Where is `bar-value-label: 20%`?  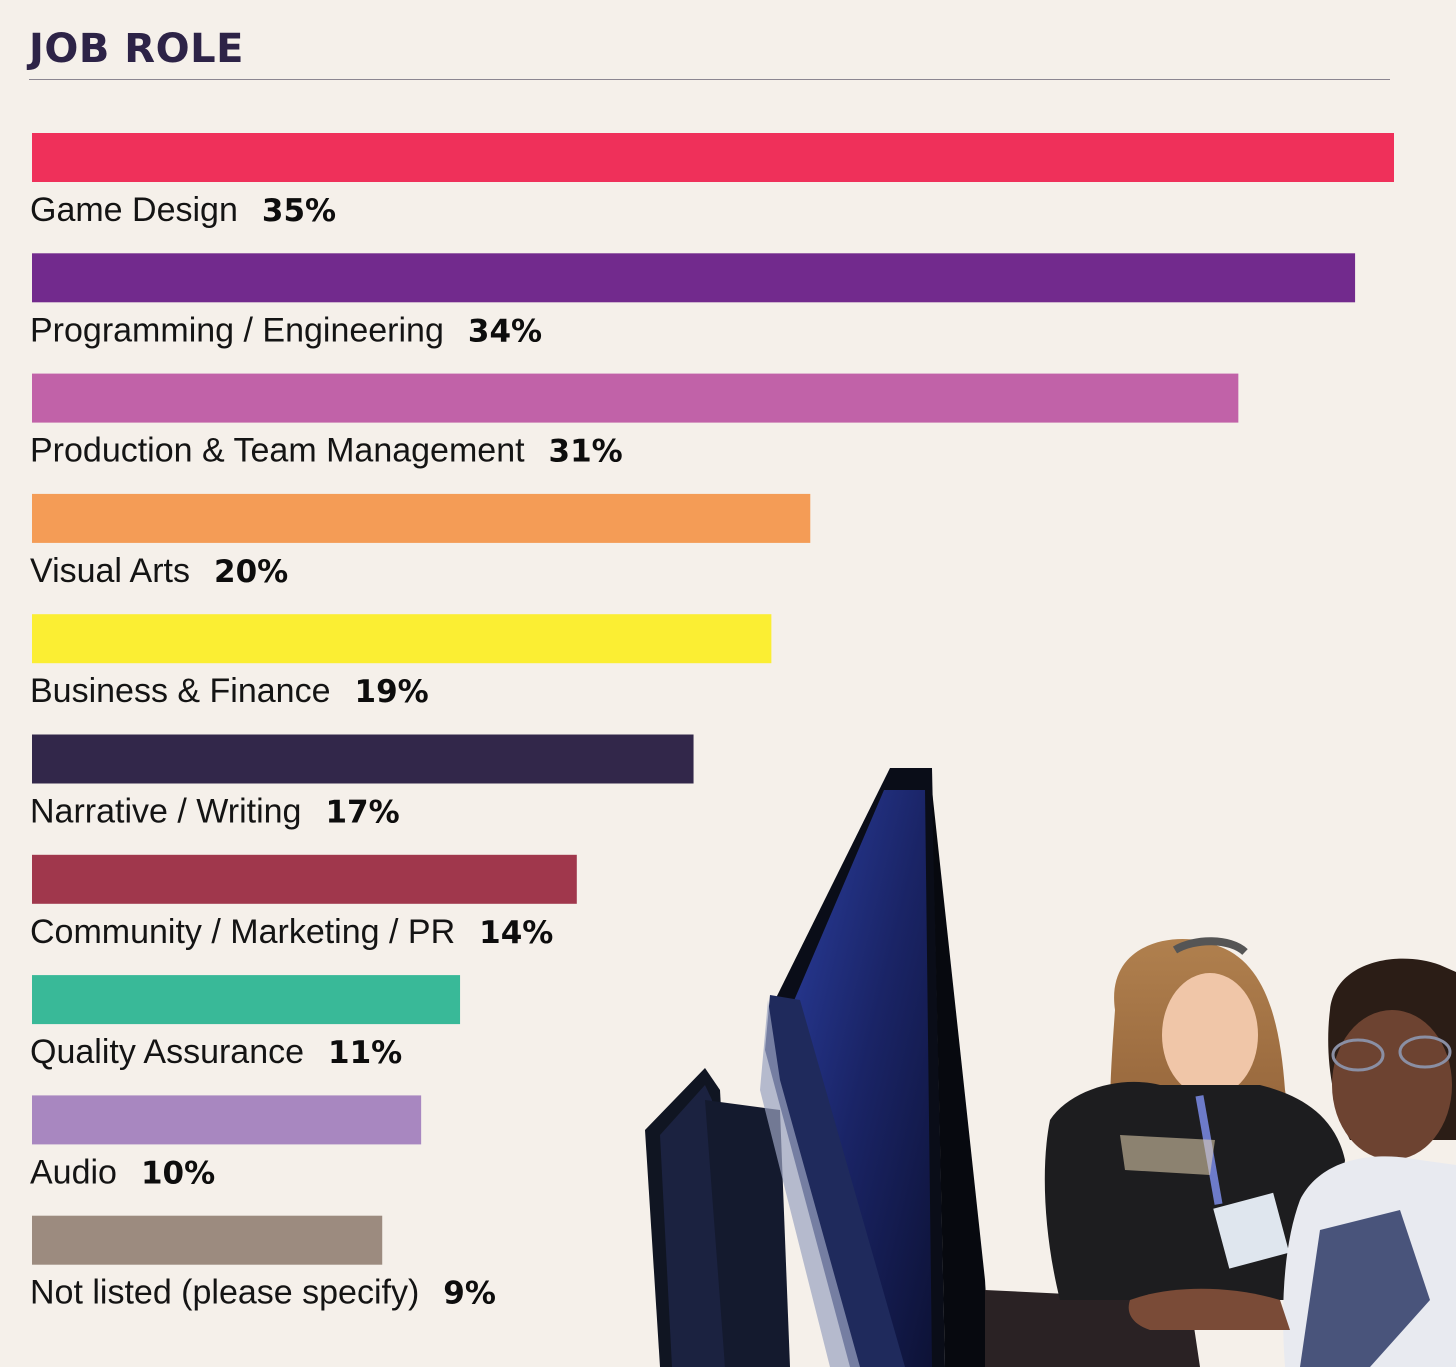 bar-value-label: 20% is located at coordinates (251, 572).